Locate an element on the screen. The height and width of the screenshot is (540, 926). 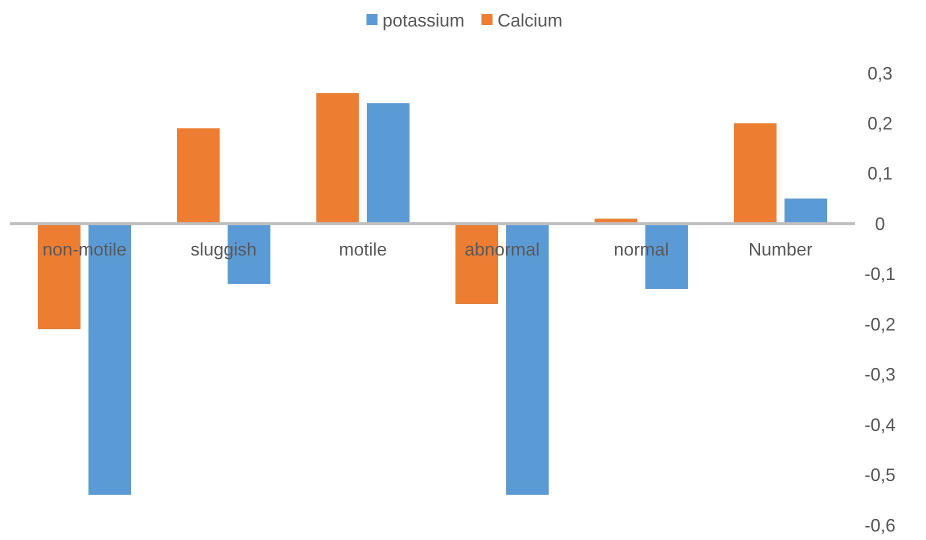
x-tick-label: abnormal is located at coordinates (502, 250).